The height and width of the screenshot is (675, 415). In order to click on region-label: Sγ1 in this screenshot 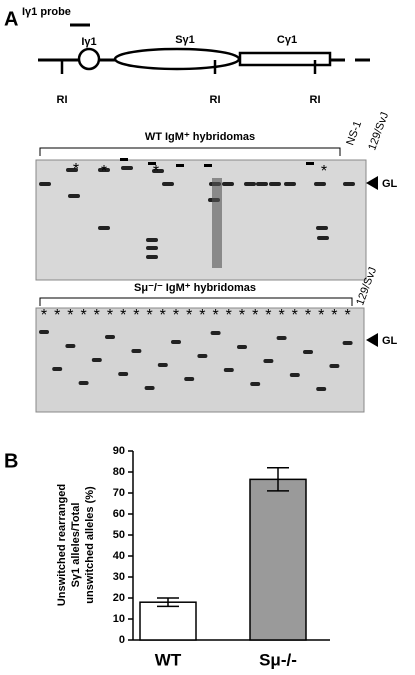, I will do `click(185, 40)`.